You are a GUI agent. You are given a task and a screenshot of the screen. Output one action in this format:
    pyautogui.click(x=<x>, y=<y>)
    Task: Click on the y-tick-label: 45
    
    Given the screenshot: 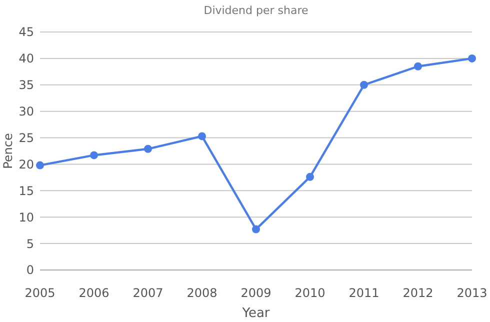 What is the action you would take?
    pyautogui.click(x=26, y=32)
    